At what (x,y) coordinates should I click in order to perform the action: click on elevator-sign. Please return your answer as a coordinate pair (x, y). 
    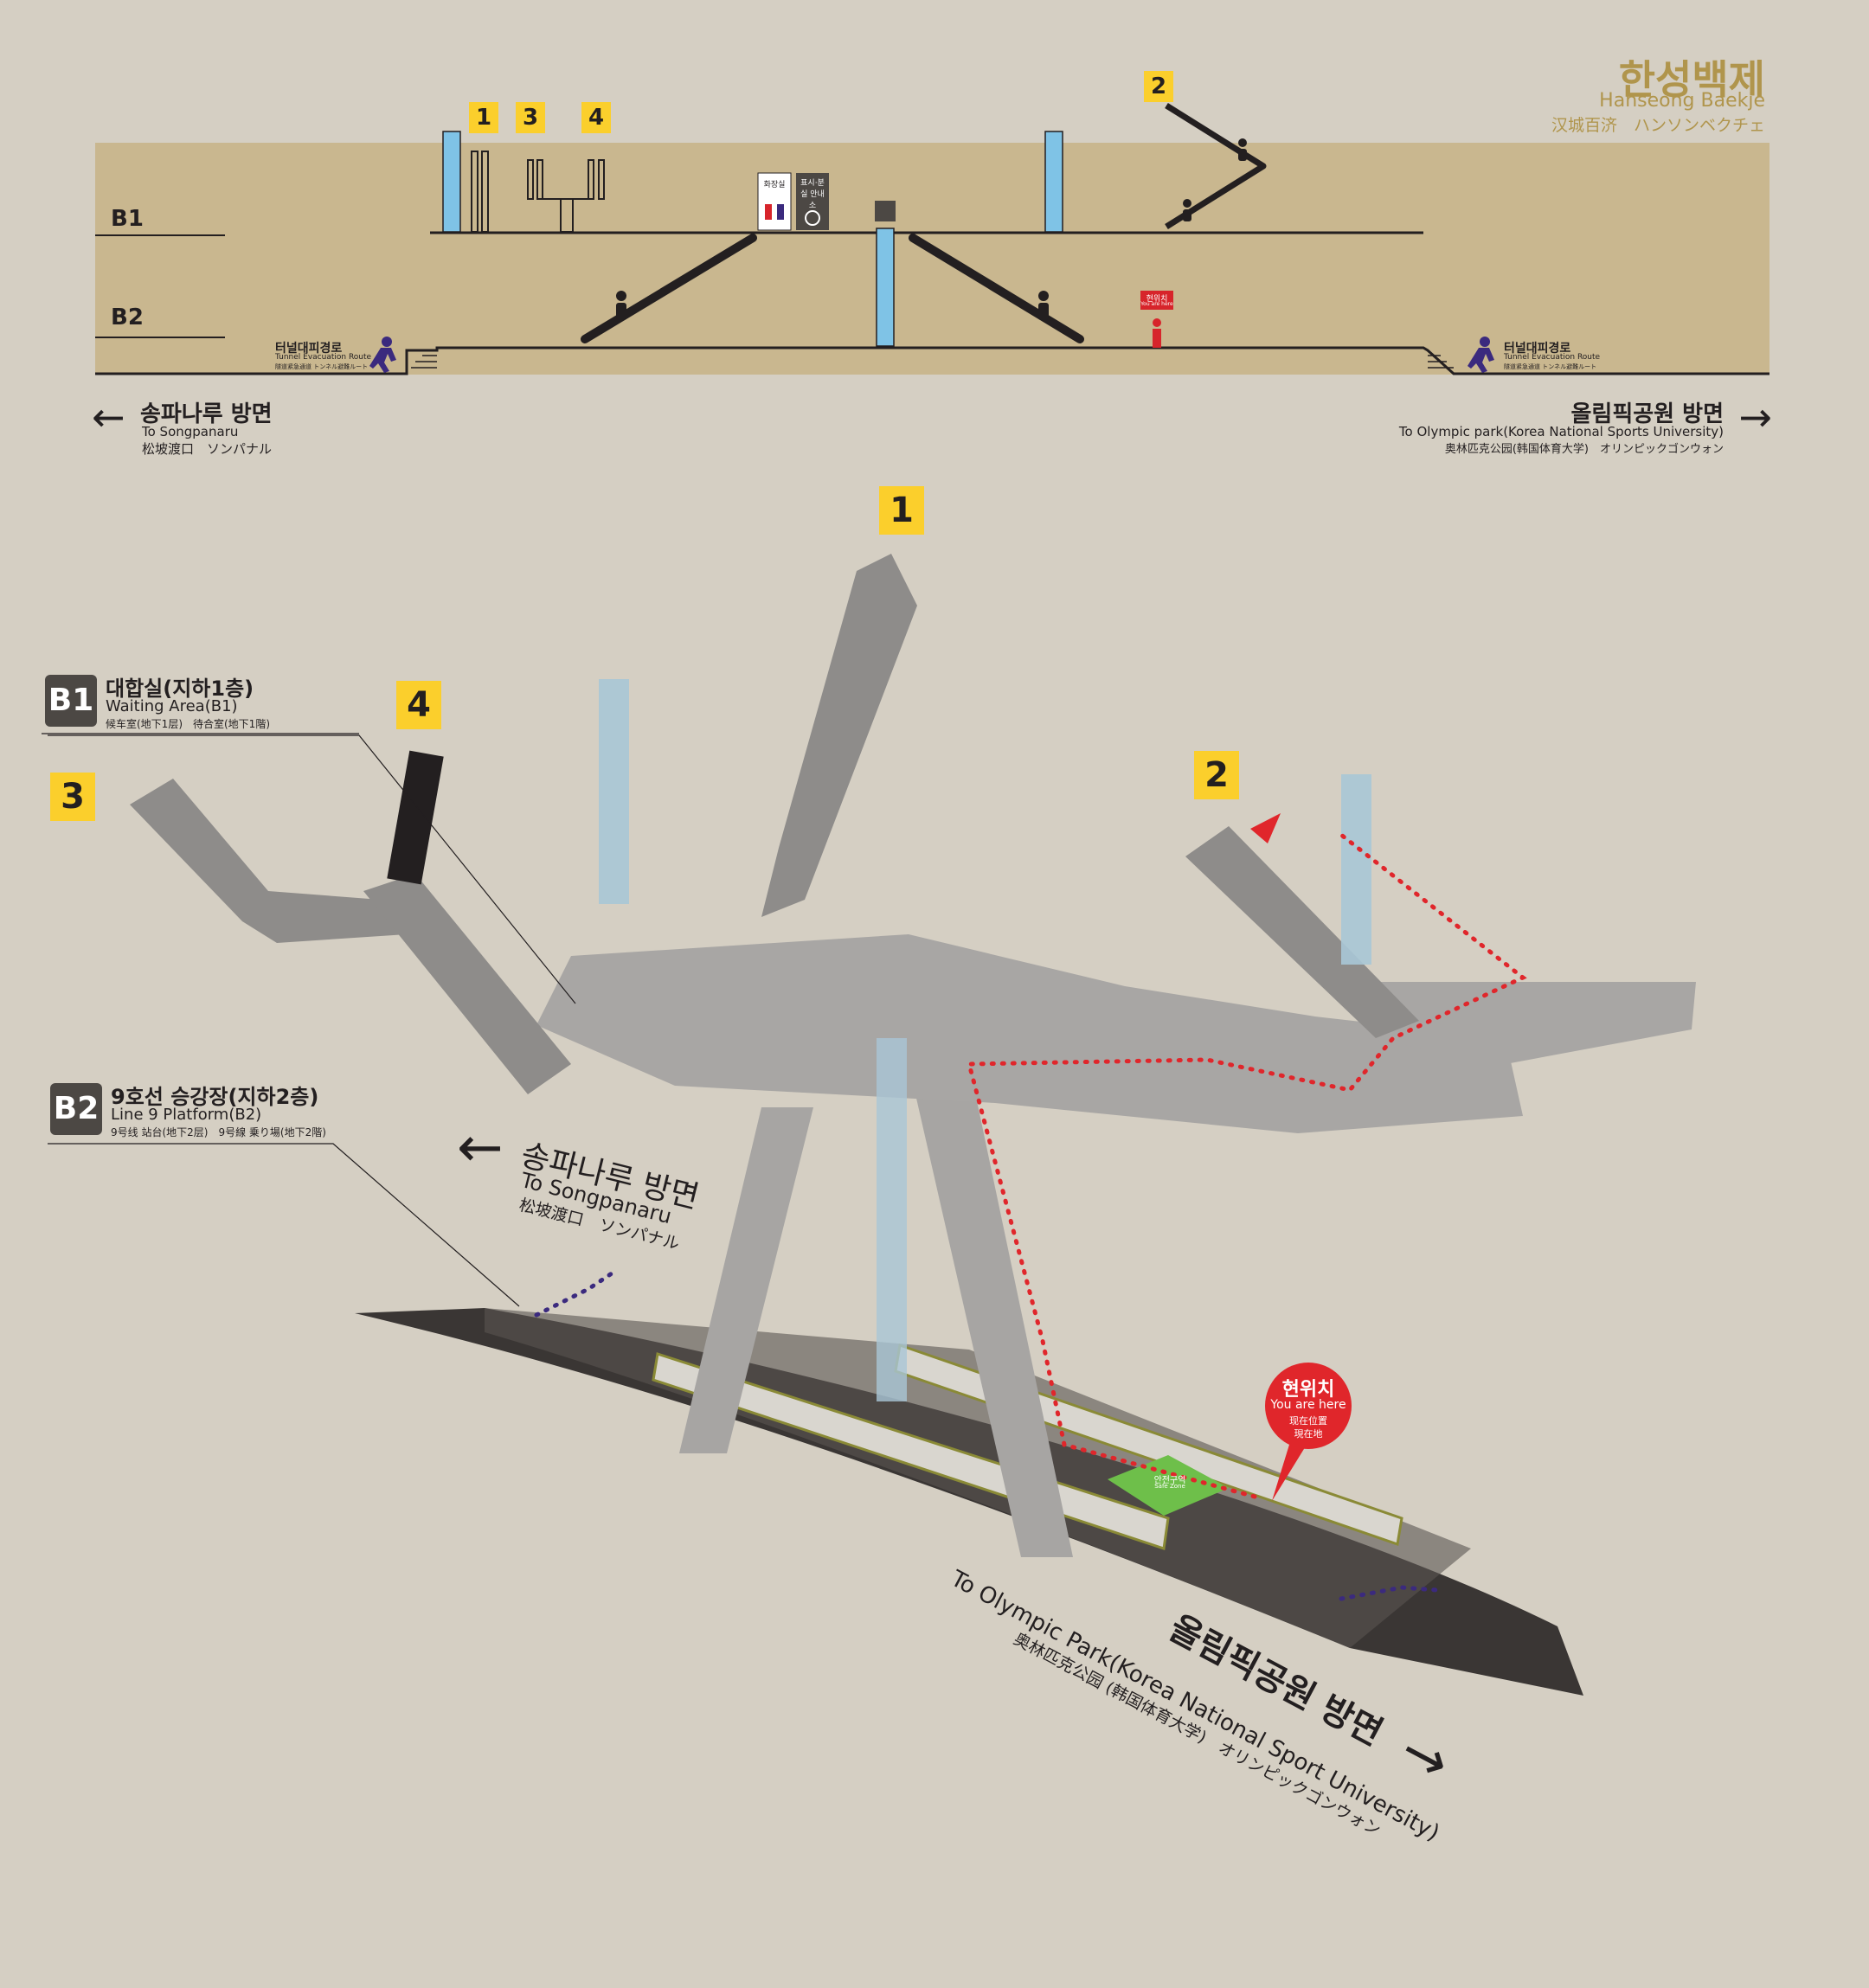
    Looking at the image, I should click on (886, 211).